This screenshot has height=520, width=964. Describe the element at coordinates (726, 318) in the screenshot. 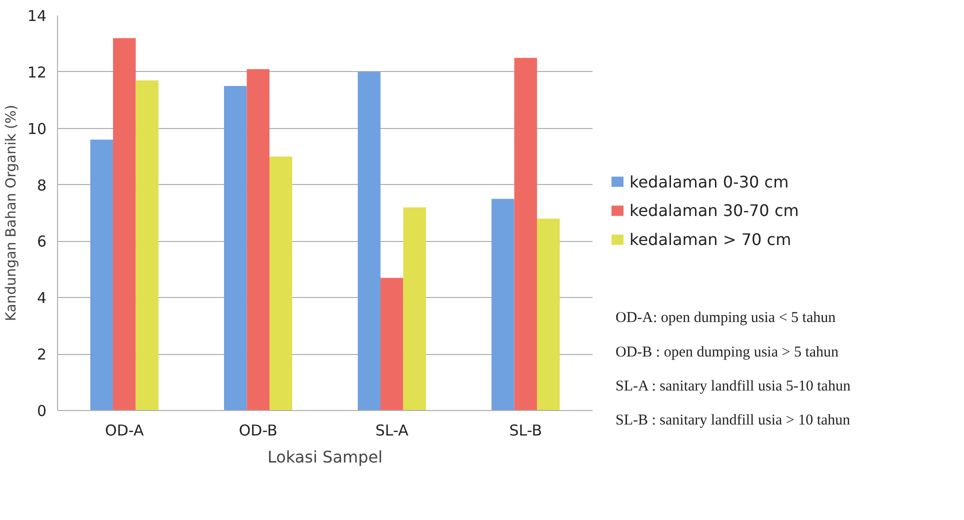

I see `text: OD-A: open dumping usia < 5 tahun` at that location.